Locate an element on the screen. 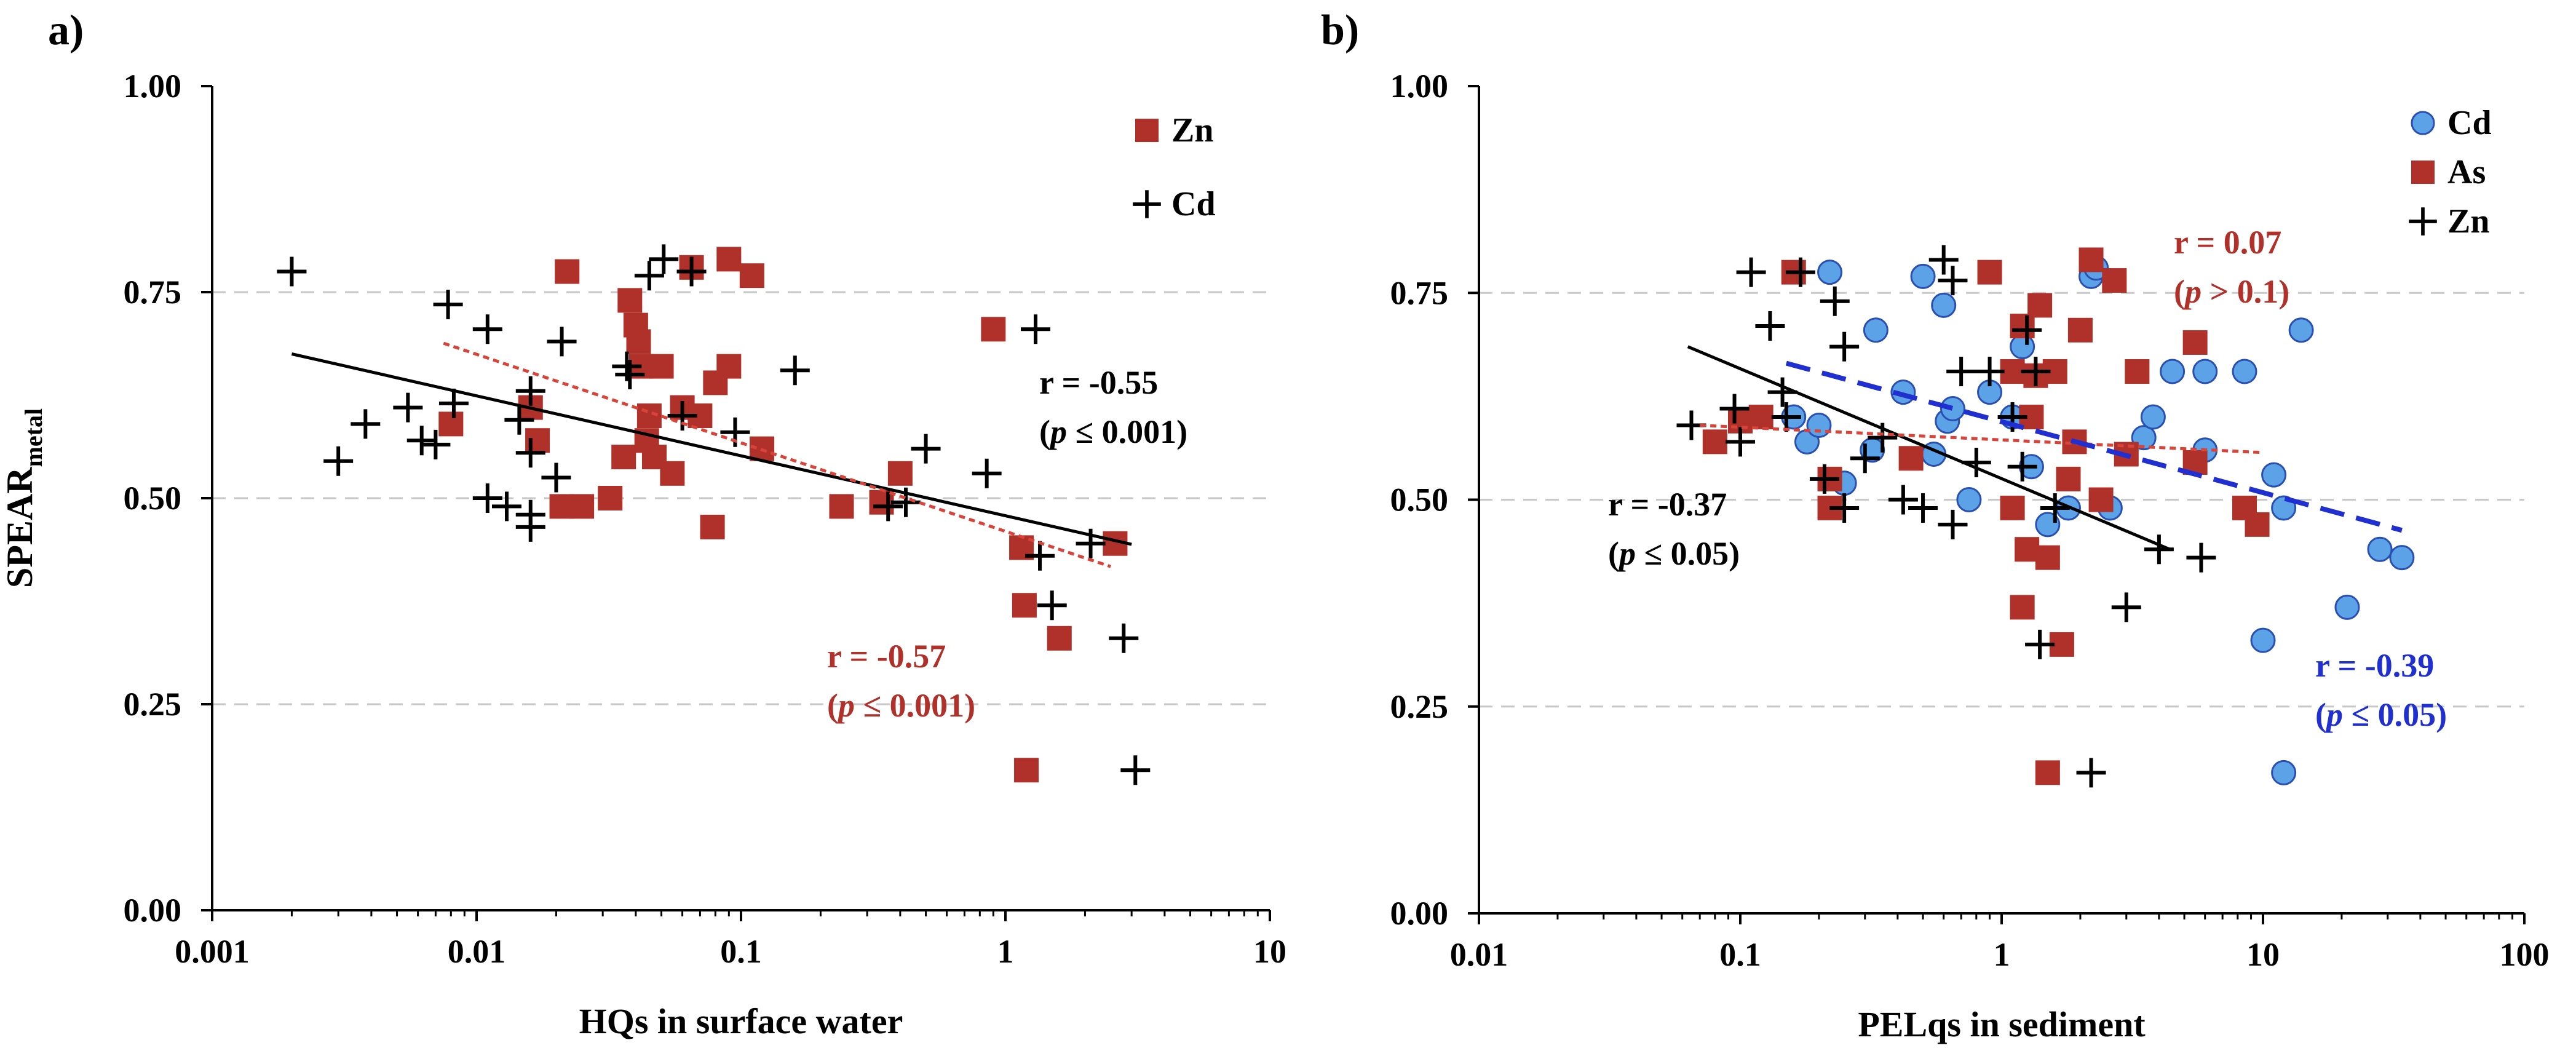  fit-line-zn-fit is located at coordinates (777, 455).